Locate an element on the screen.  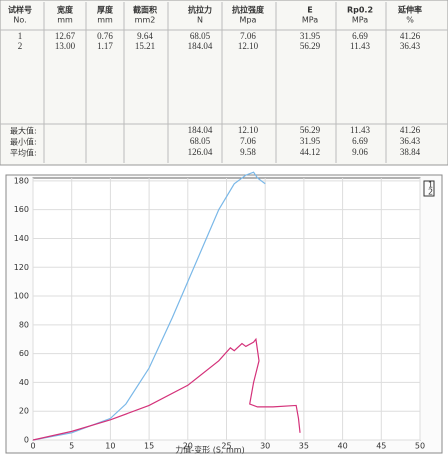
y-tick-label: 80 is located at coordinates (24, 324).